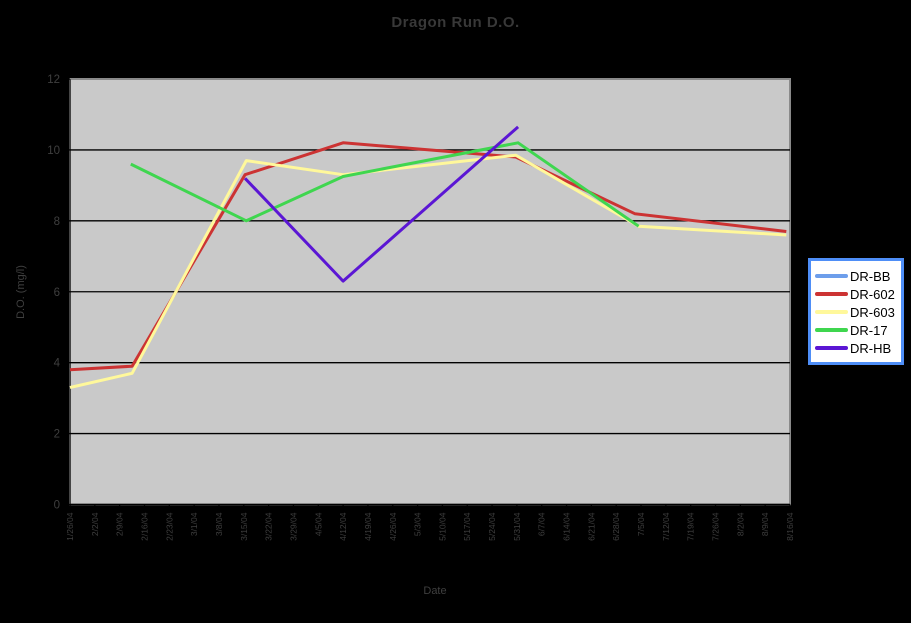 This screenshot has height=623, width=911. What do you see at coordinates (95, 524) in the screenshot?
I see `x-tick-label: 2/2/04` at bounding box center [95, 524].